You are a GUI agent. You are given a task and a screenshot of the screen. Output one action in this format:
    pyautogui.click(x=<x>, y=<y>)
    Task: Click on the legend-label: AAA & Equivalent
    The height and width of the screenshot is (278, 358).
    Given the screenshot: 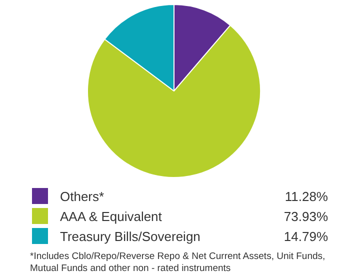 What is the action you would take?
    pyautogui.click(x=111, y=216)
    